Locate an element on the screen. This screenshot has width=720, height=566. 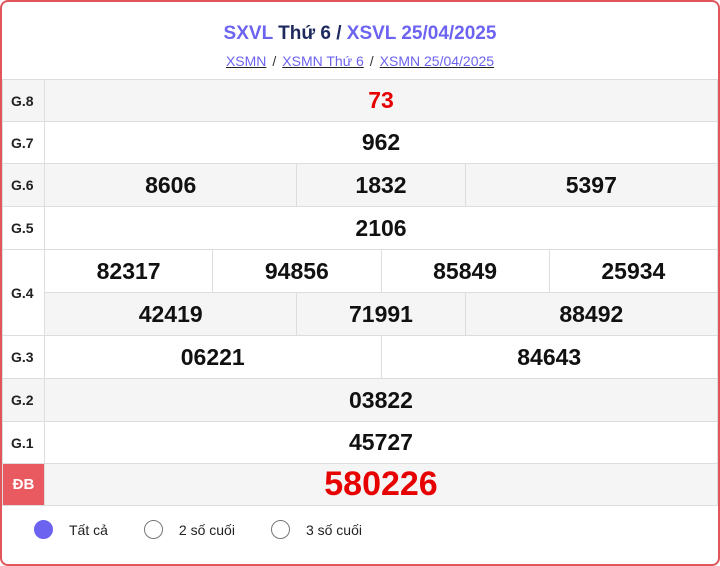
prize-label: G.7 is located at coordinates (23, 142).